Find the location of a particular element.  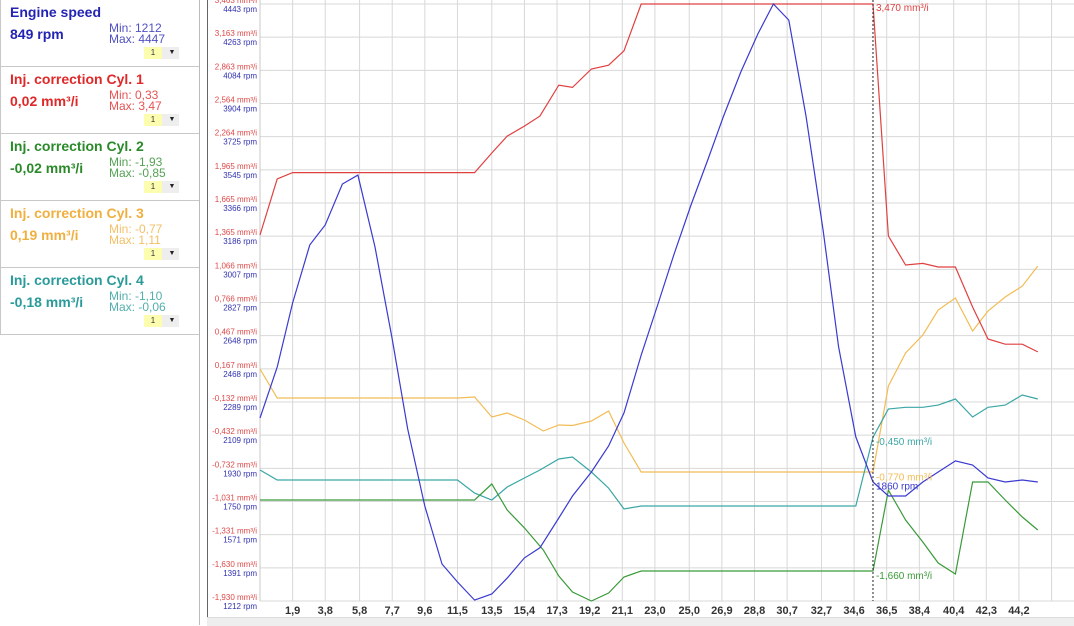

channel-min: Min: 1212 is located at coordinates (135, 28).